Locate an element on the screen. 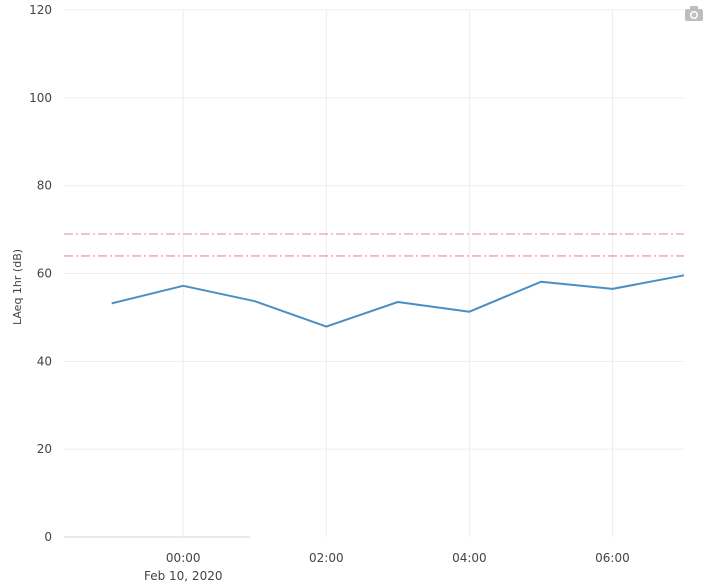  camera-icon is located at coordinates (694, 13).